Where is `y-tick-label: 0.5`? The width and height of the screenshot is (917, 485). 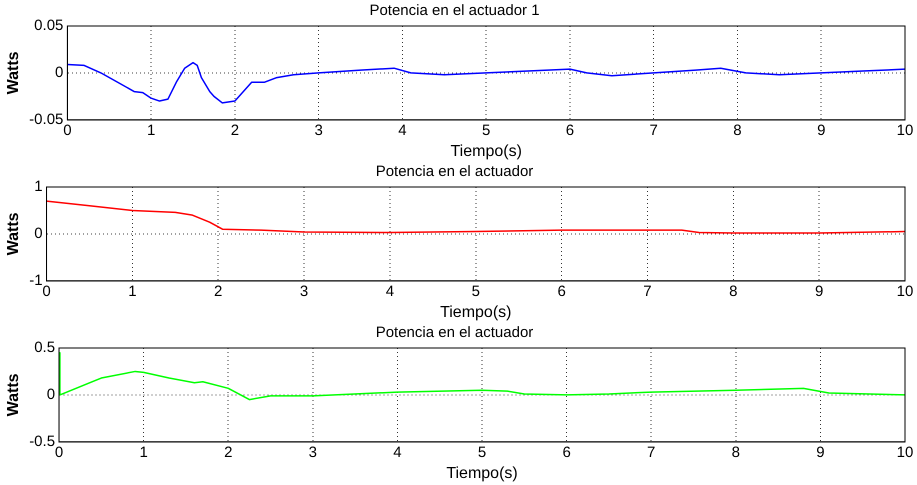
y-tick-label: 0.5 is located at coordinates (45, 347).